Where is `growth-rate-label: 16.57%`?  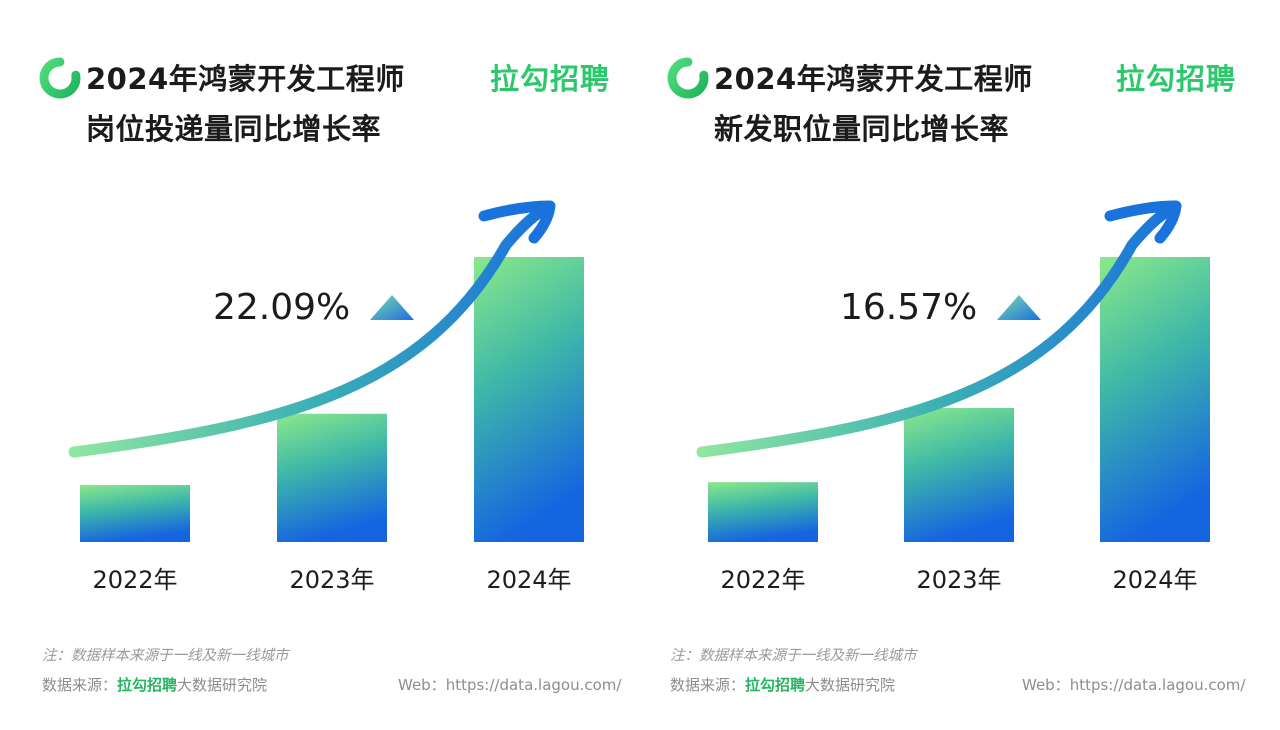
growth-rate-label: 16.57% is located at coordinates (908, 307).